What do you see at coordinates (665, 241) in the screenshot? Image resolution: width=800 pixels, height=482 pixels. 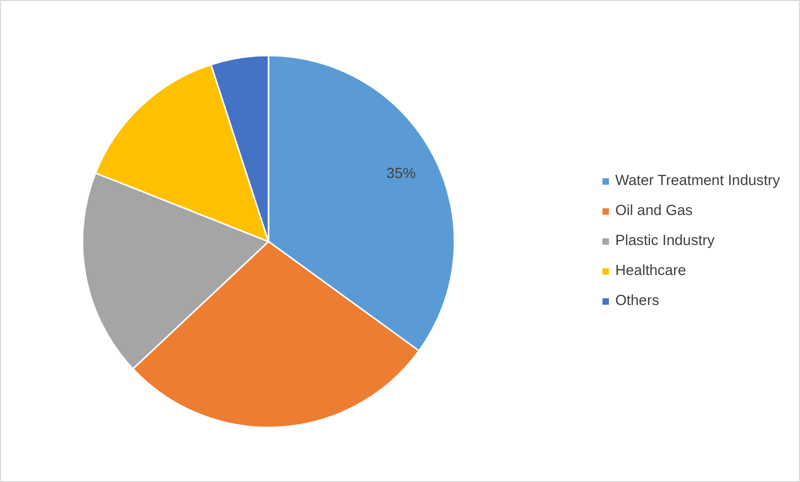 I see `legend-label: Plastic Industry` at bounding box center [665, 241].